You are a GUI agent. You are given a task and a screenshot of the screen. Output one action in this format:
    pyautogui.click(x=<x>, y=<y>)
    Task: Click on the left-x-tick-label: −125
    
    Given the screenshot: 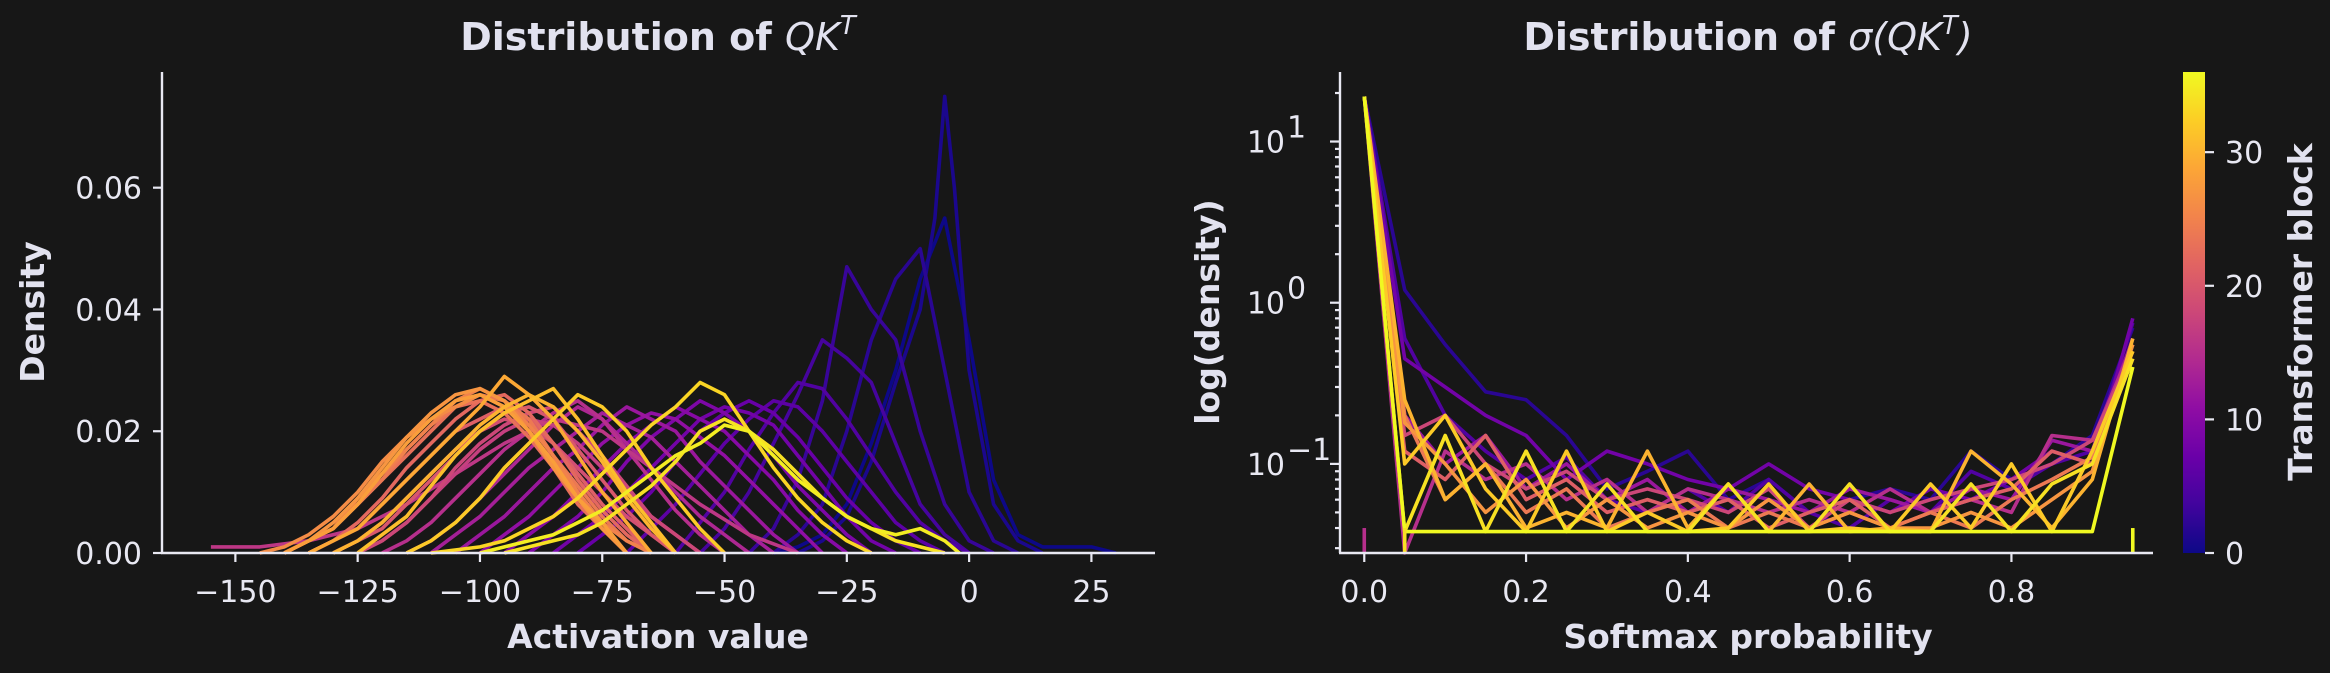 What is the action you would take?
    pyautogui.click(x=357, y=592)
    